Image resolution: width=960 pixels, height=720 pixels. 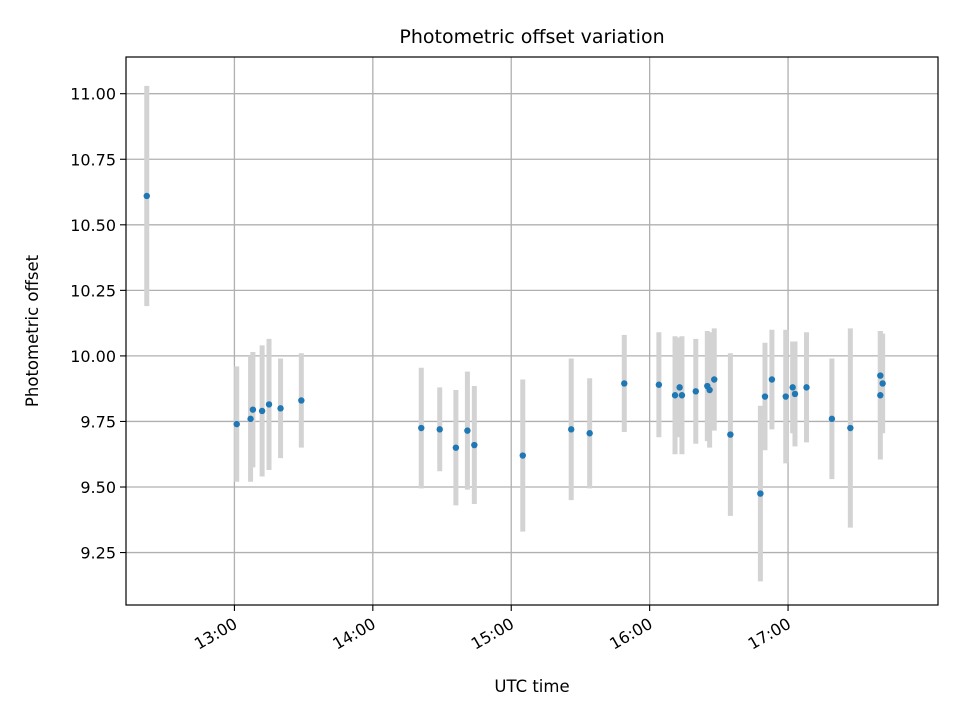 What do you see at coordinates (98, 487) in the screenshot?
I see `y-tick-label: 9.50` at bounding box center [98, 487].